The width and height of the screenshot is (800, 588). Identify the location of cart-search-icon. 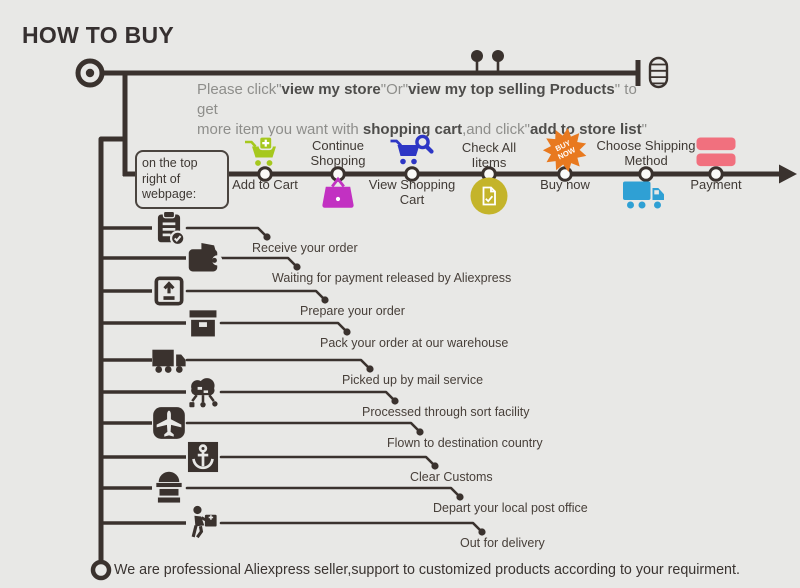
(412, 152).